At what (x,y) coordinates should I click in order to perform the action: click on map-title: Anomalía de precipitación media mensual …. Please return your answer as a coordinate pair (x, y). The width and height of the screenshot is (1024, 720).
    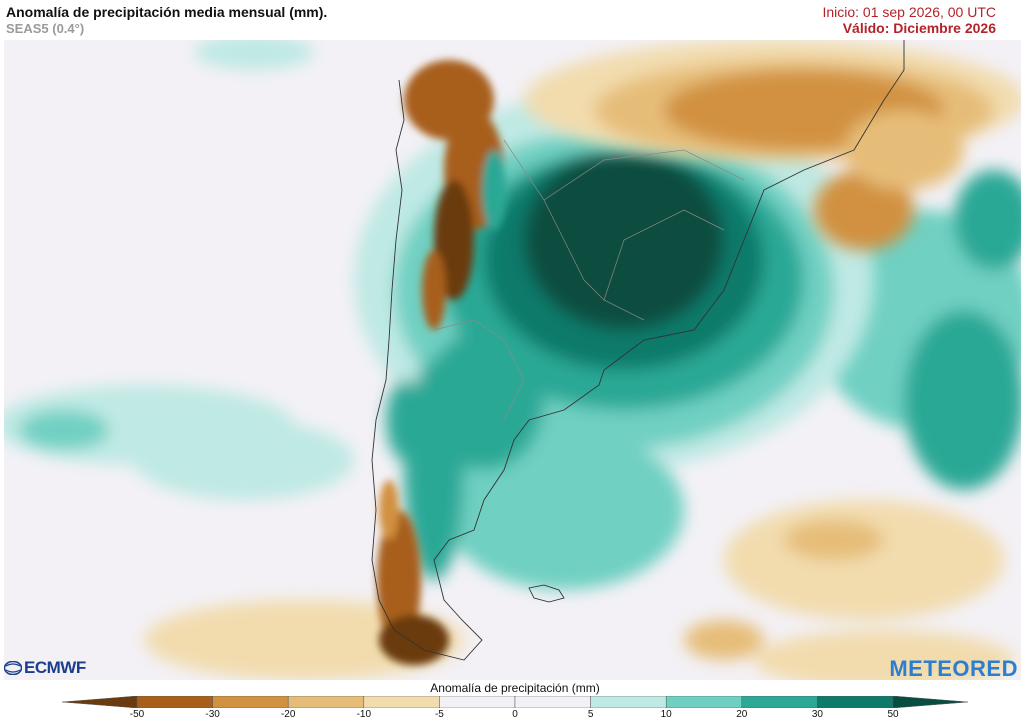
    Looking at the image, I should click on (167, 12).